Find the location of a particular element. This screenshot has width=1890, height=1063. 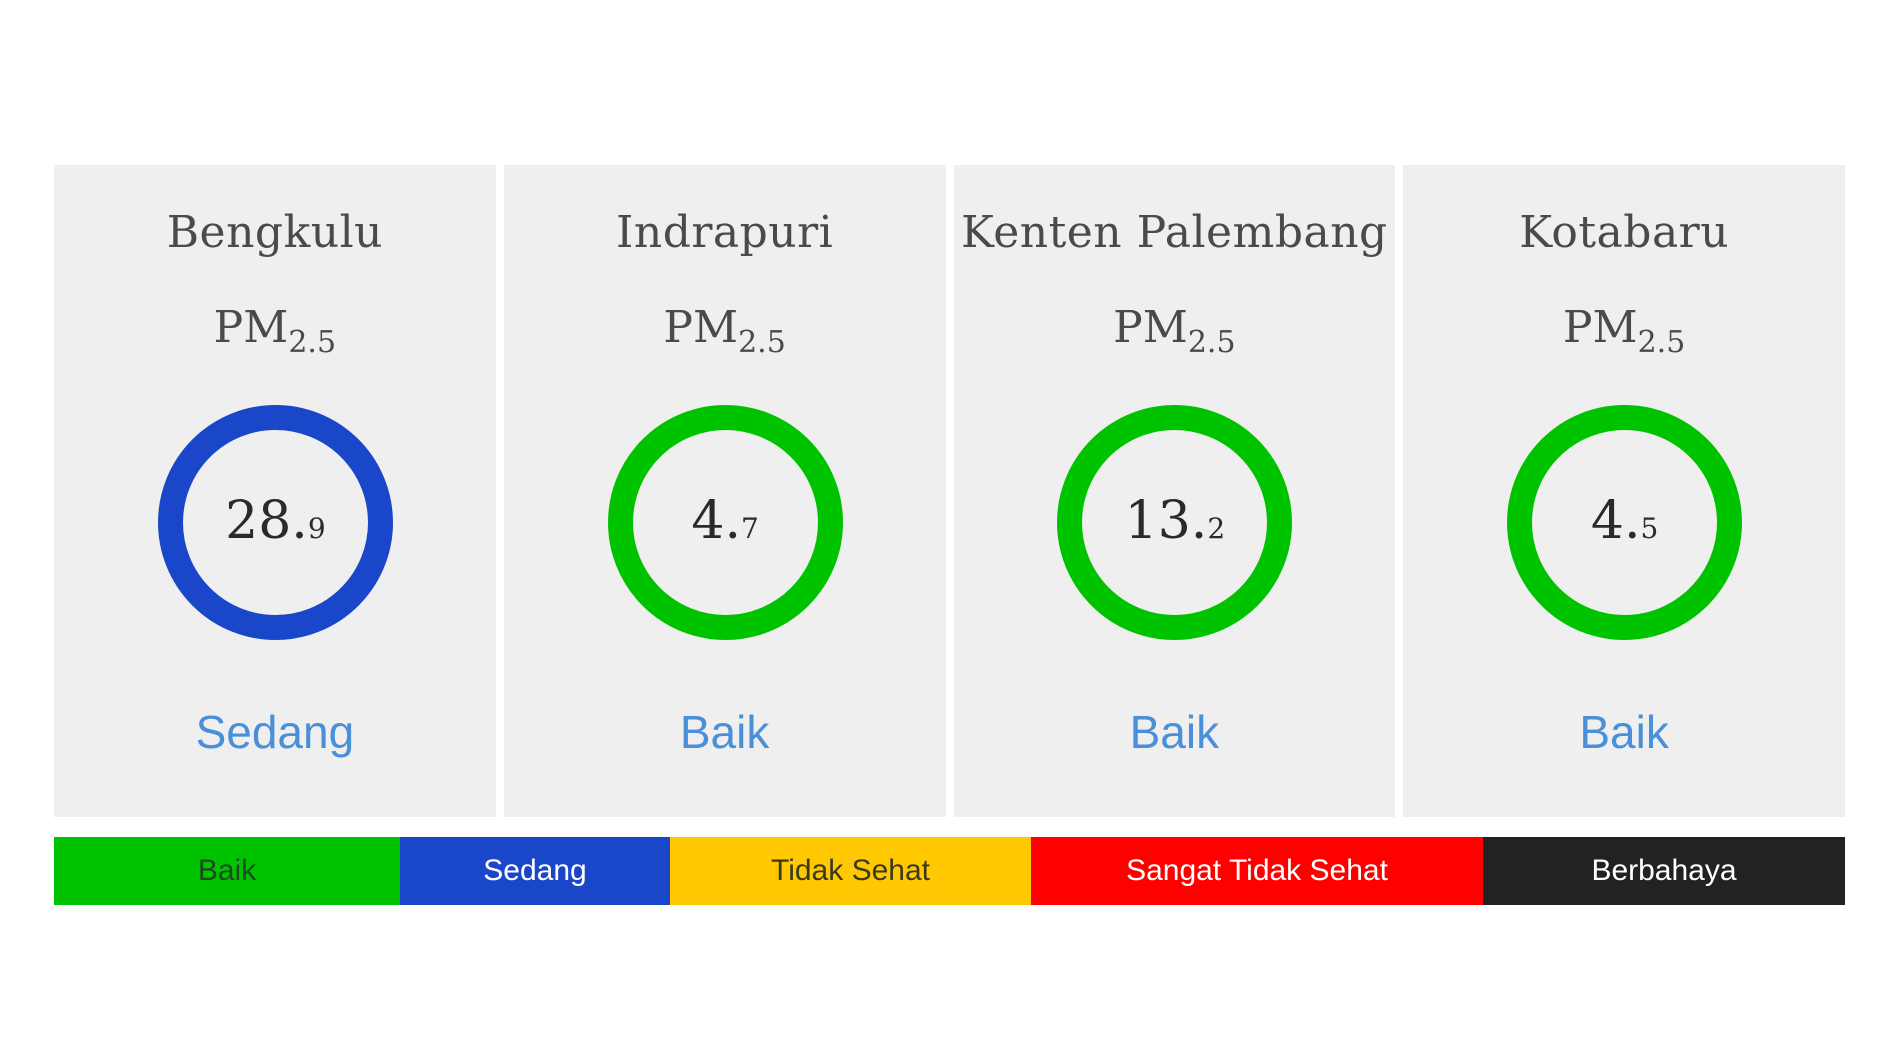

station-card: Indrapuri PM2.5 4.7 Baik is located at coordinates (724, 491).